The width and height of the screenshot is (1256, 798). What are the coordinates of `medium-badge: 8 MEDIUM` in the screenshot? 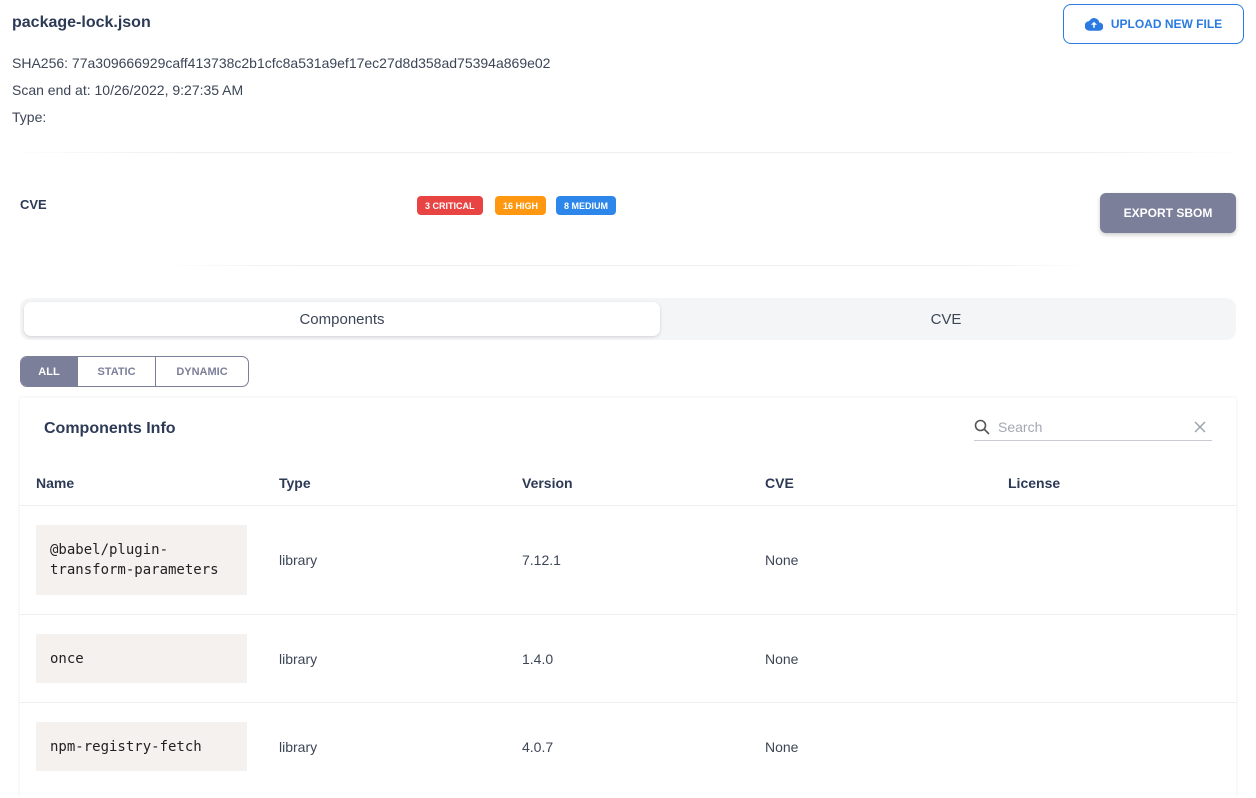 It's located at (586, 205).